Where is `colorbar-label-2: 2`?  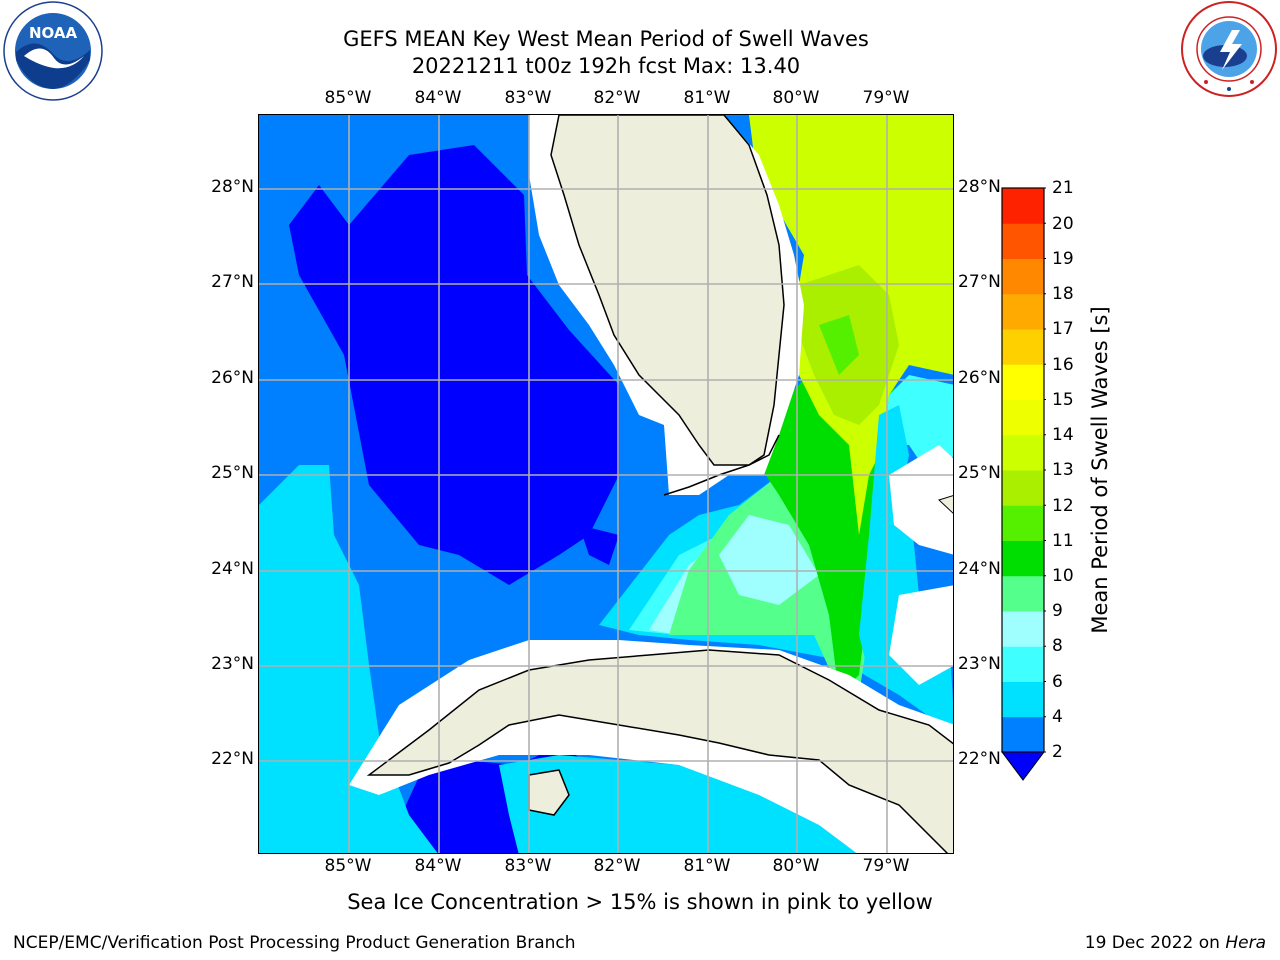
colorbar-label-2: 2 is located at coordinates (1057, 752).